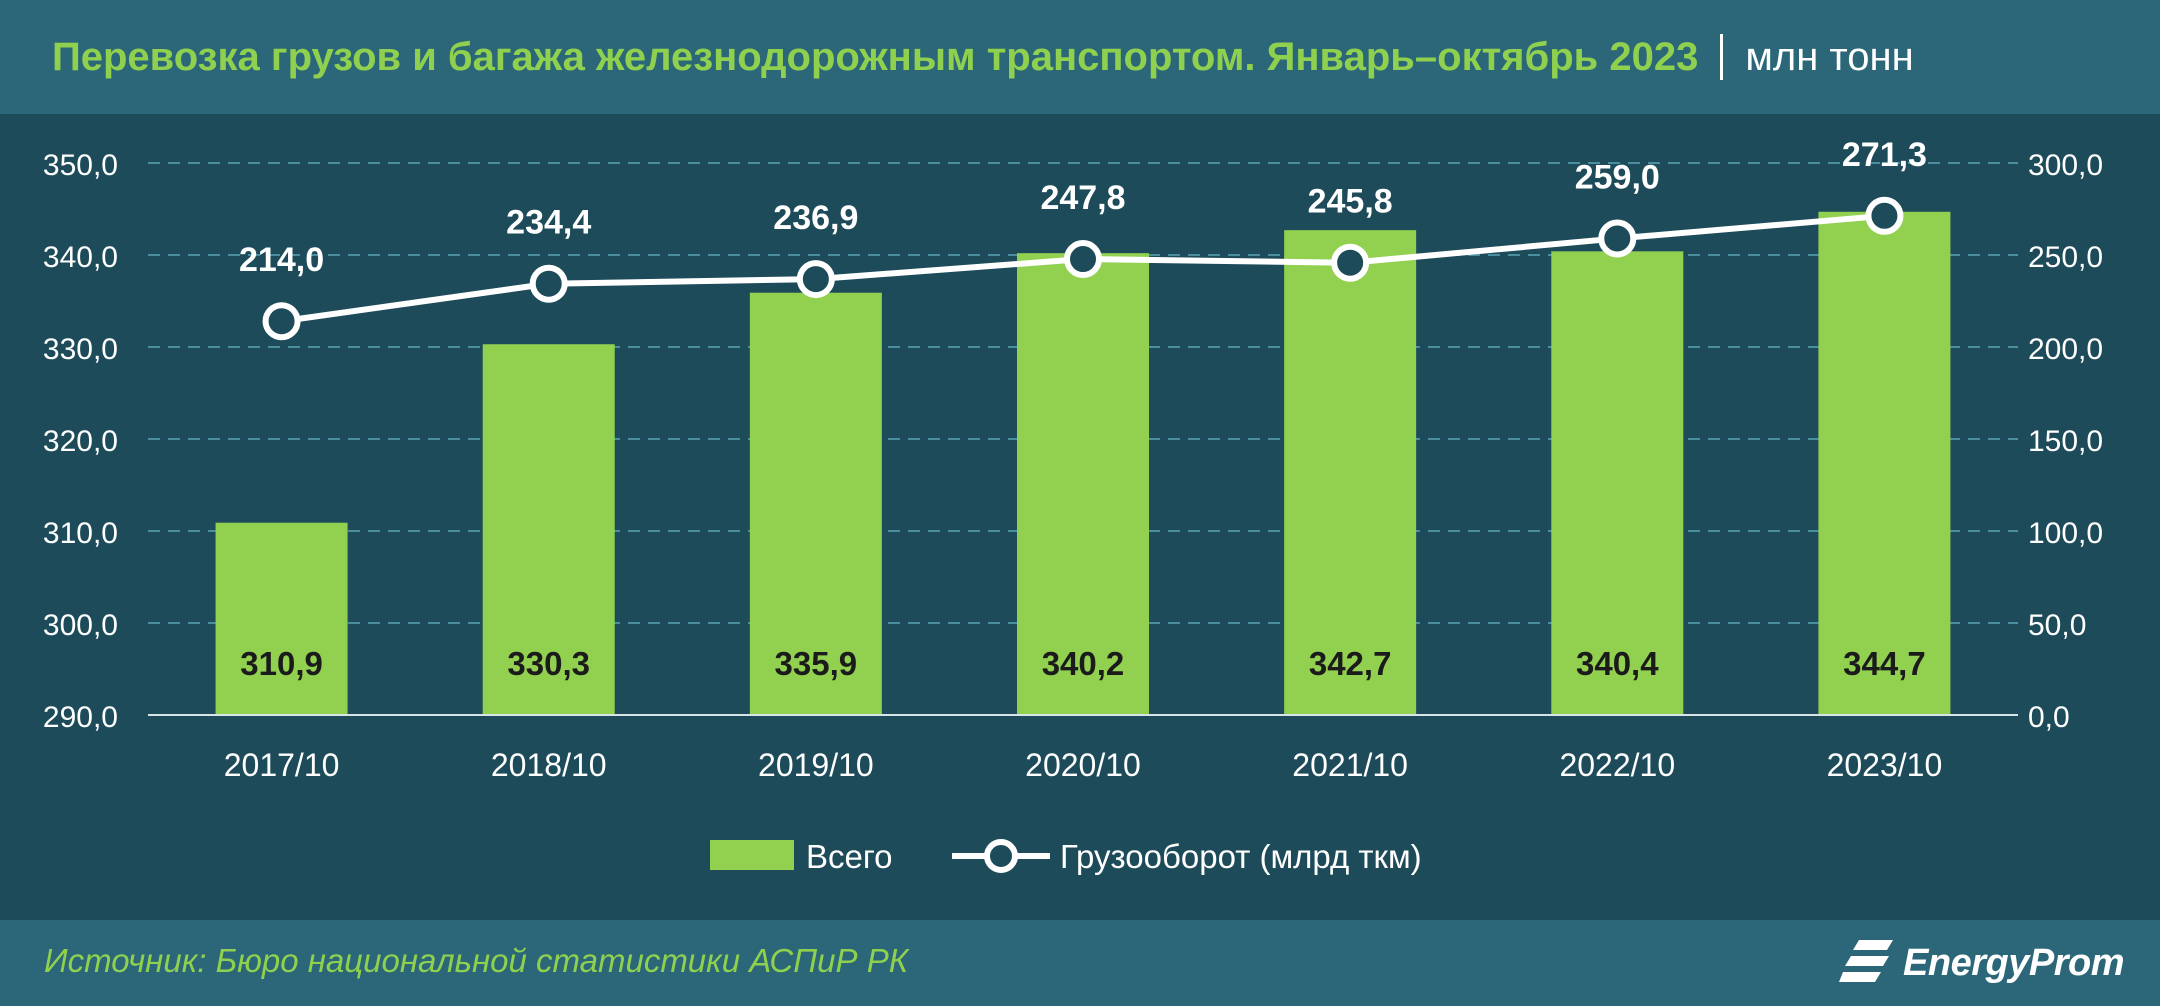 The height and width of the screenshot is (1006, 2160). What do you see at coordinates (1241, 856) in the screenshot?
I see `legend-label-line: Грузооборот (млрд ткм)` at bounding box center [1241, 856].